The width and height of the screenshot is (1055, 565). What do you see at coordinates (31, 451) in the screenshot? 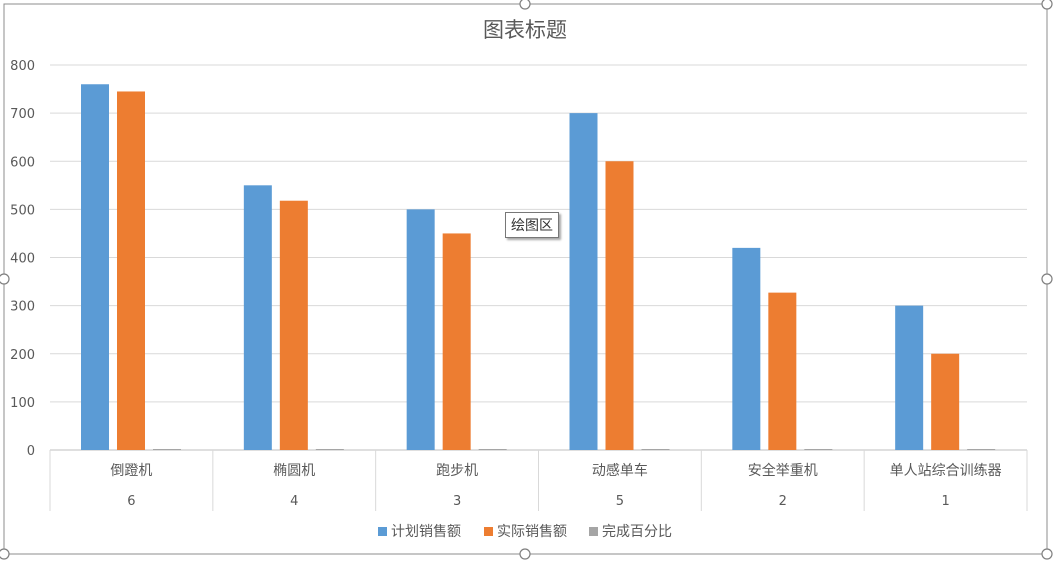
I see `y-tick-label: 0` at bounding box center [31, 451].